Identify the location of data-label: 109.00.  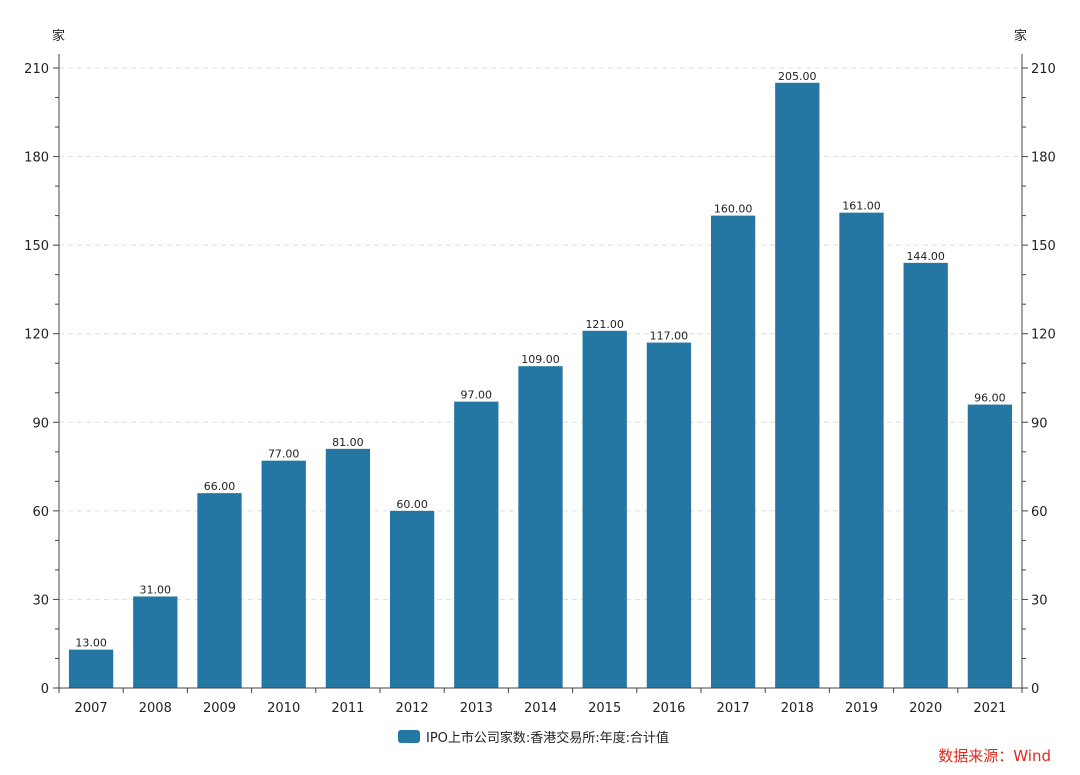
(540, 359).